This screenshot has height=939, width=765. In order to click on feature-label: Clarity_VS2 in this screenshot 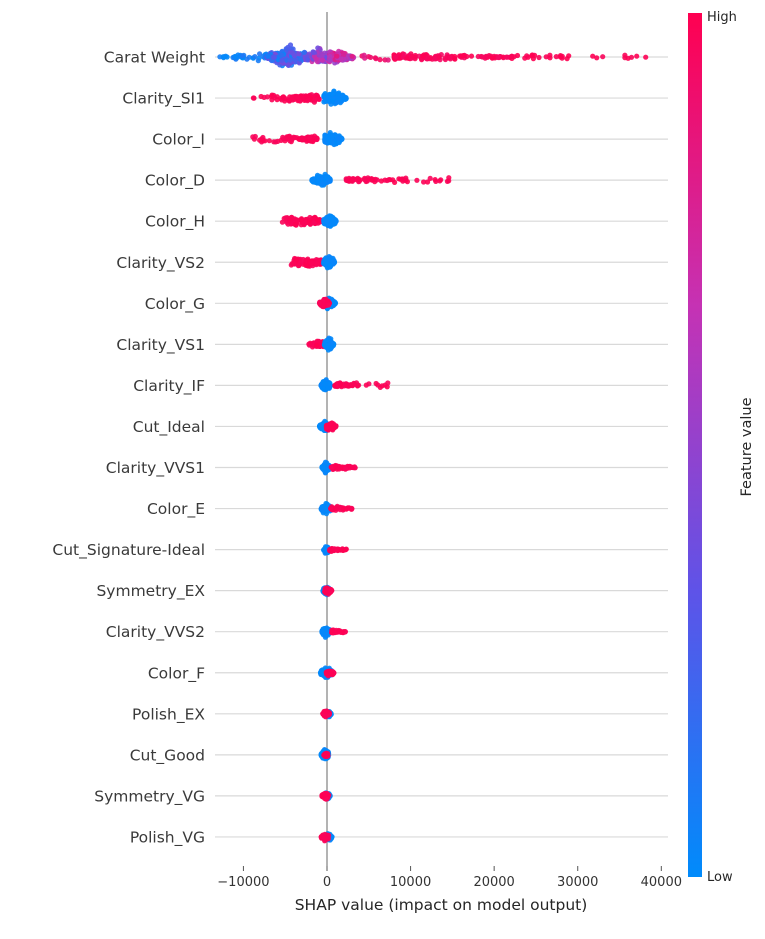, I will do `click(160, 263)`.